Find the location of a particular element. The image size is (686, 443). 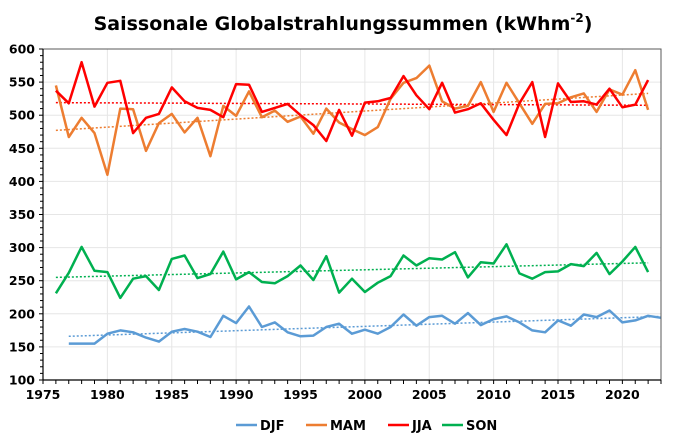

x-tick-label: 1980 is located at coordinates (107, 394).